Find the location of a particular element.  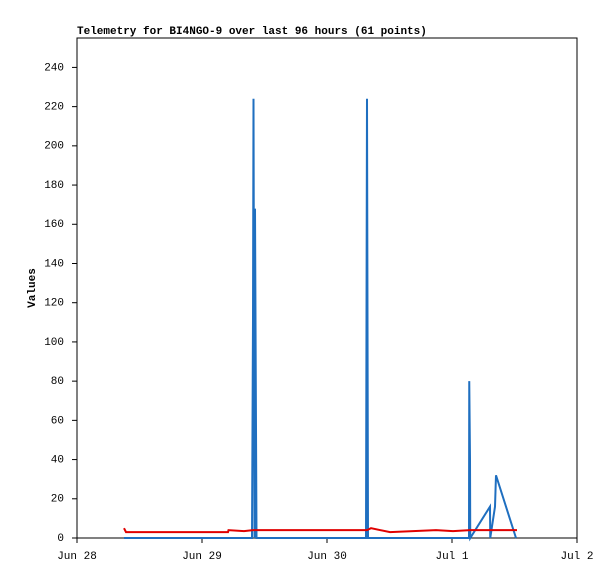

x-tick-label: Jul 2 is located at coordinates (576, 557).